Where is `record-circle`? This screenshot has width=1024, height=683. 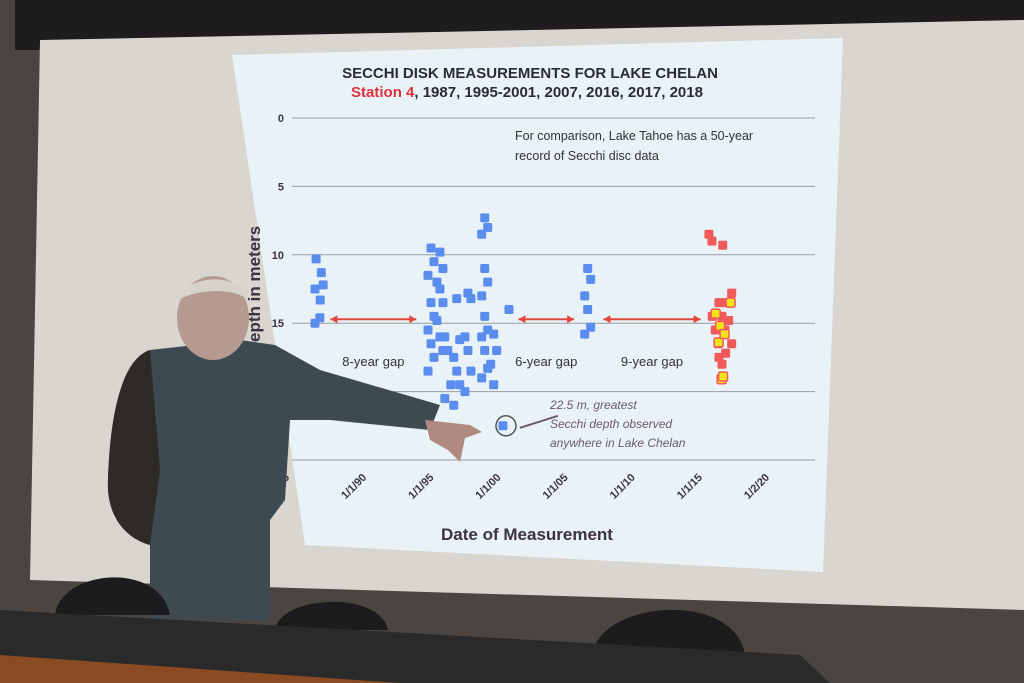 record-circle is located at coordinates (506, 426).